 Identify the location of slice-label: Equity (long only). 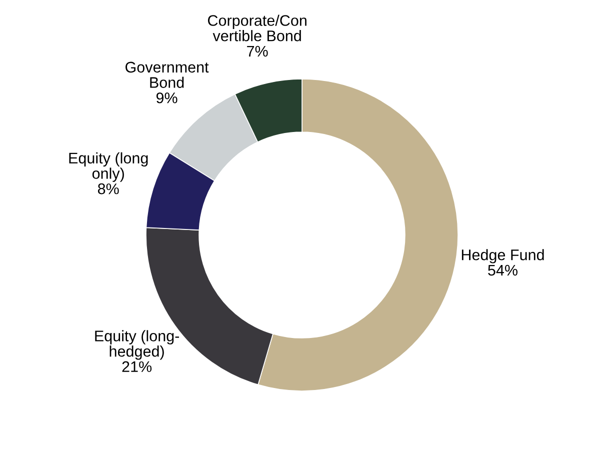
(108, 167).